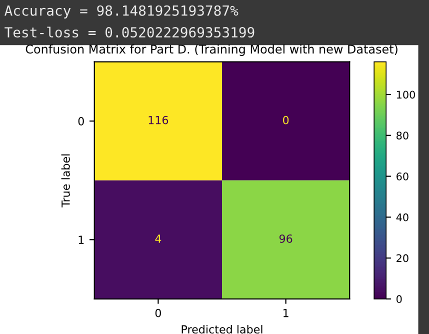 This screenshot has height=334, width=429. I want to click on color-bar-label: 100, so click(406, 94).